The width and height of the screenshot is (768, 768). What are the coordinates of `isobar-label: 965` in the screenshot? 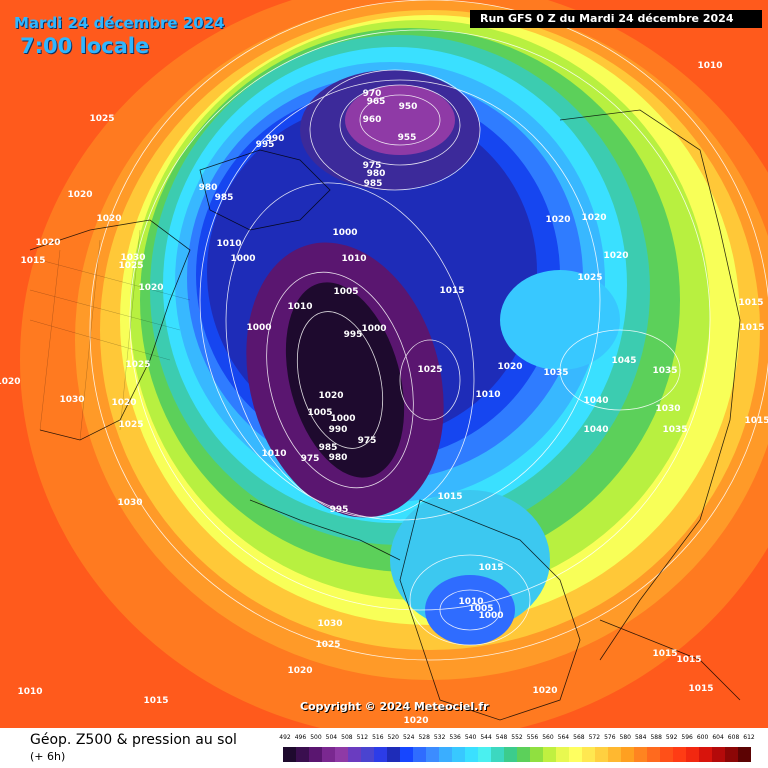 It's located at (376, 102).